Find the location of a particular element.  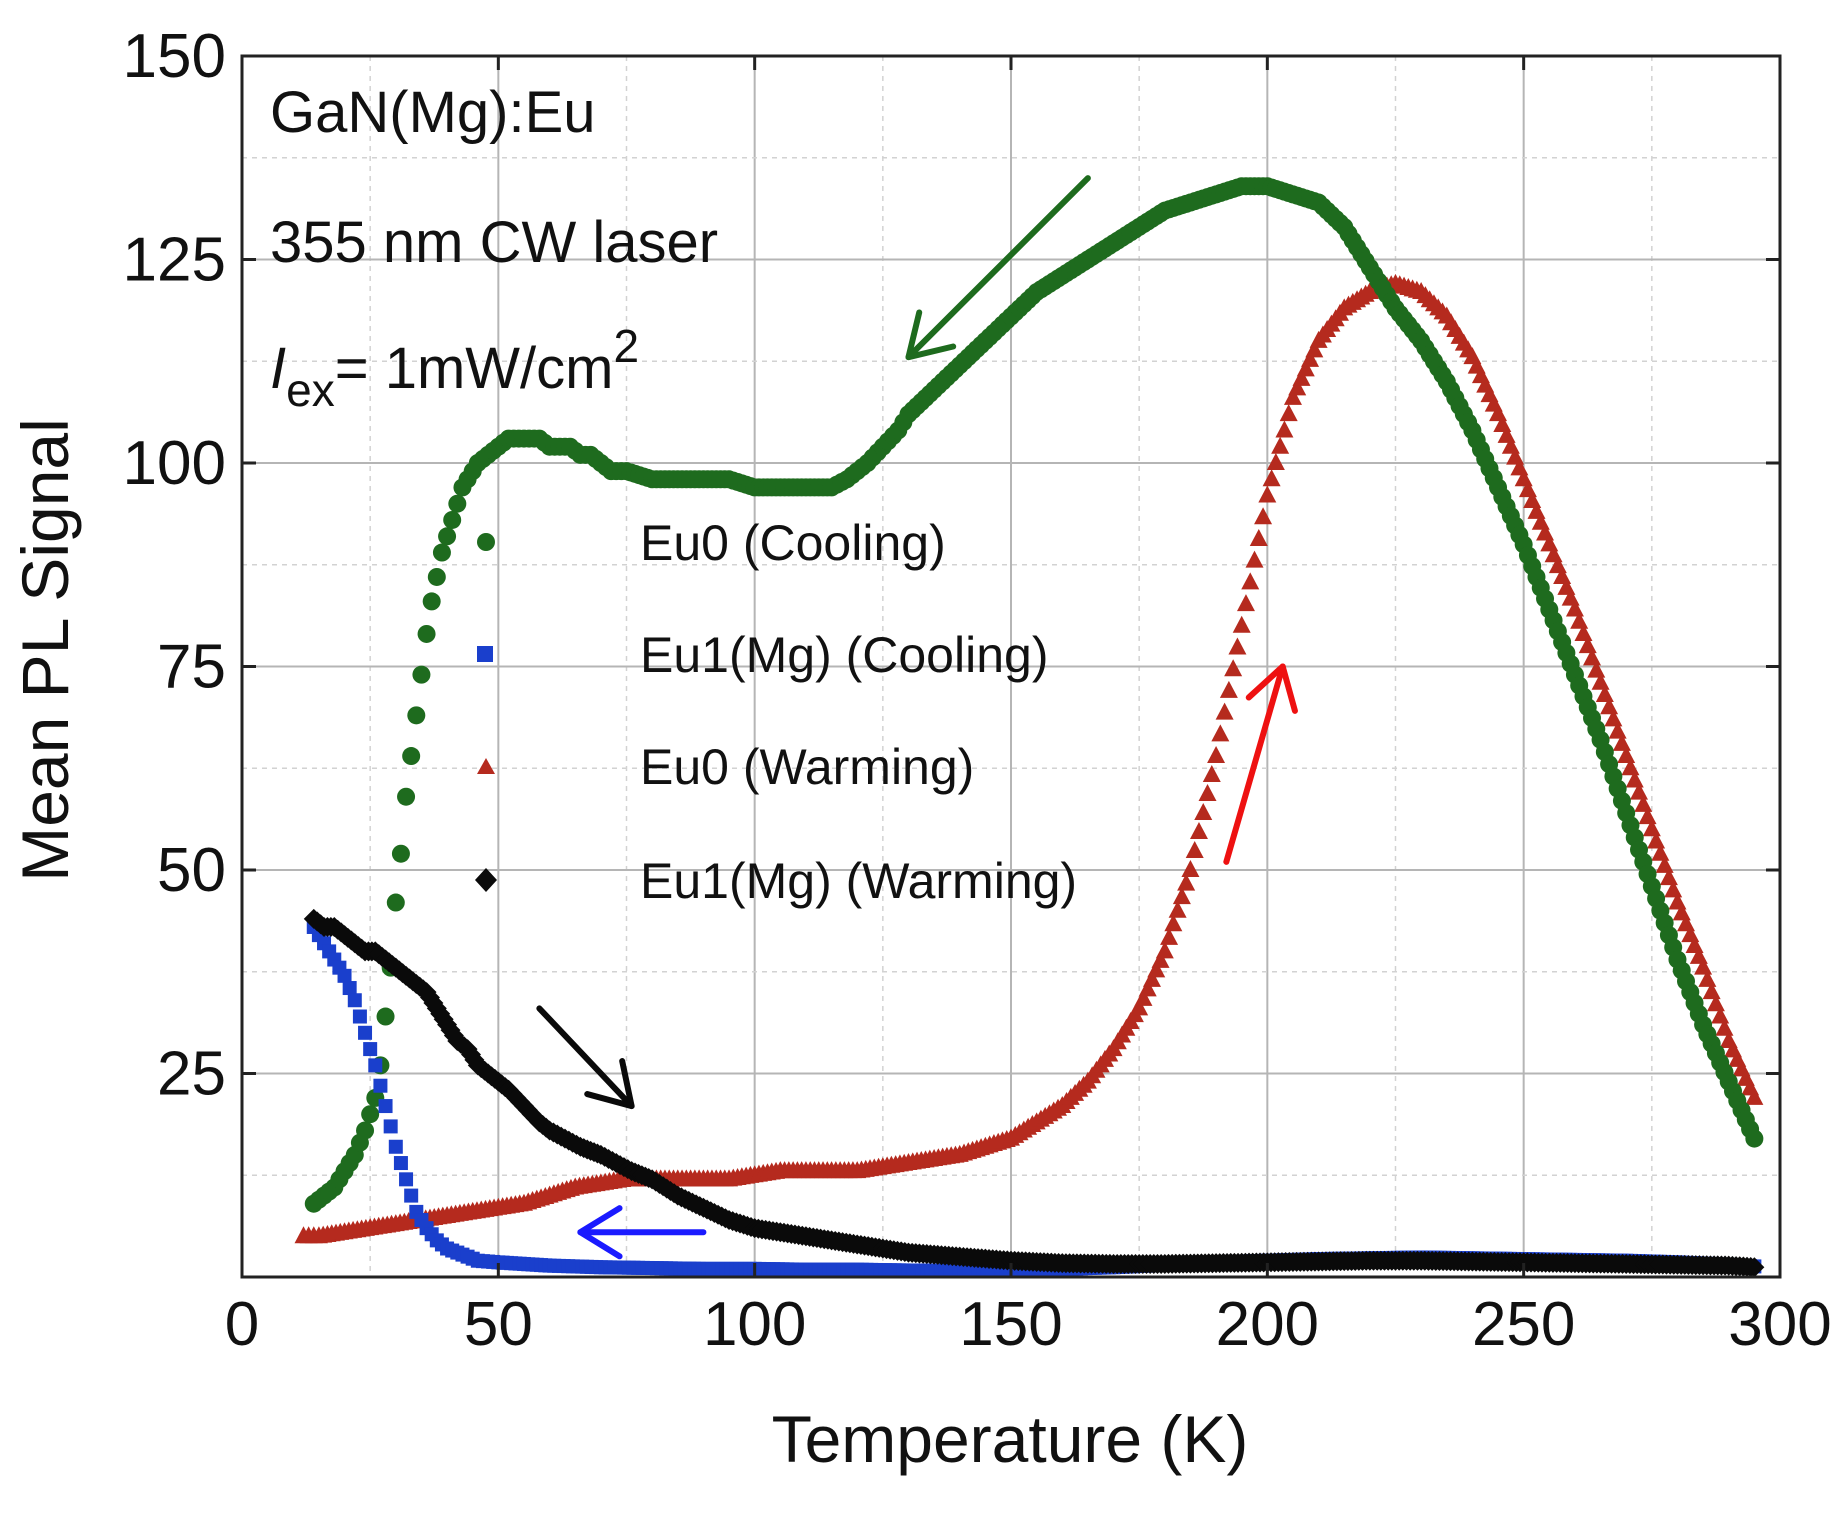

annotation-laser: 355 nm CW laser is located at coordinates (494, 242).